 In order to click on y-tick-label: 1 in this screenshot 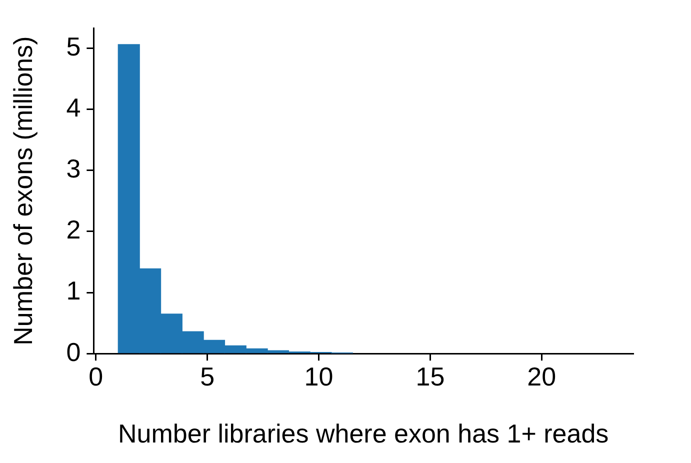, I will do `click(73, 291)`.